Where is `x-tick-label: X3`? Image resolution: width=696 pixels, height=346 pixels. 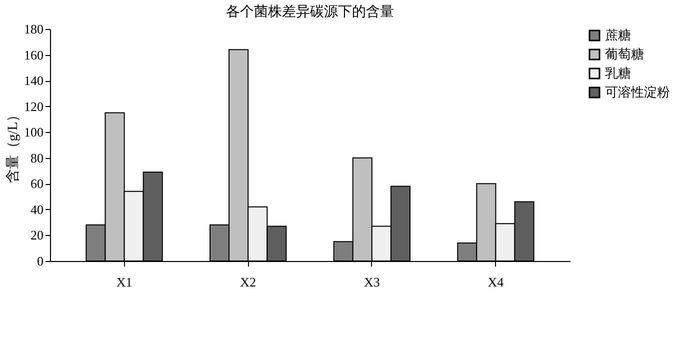 x-tick-label: X3 is located at coordinates (372, 282).